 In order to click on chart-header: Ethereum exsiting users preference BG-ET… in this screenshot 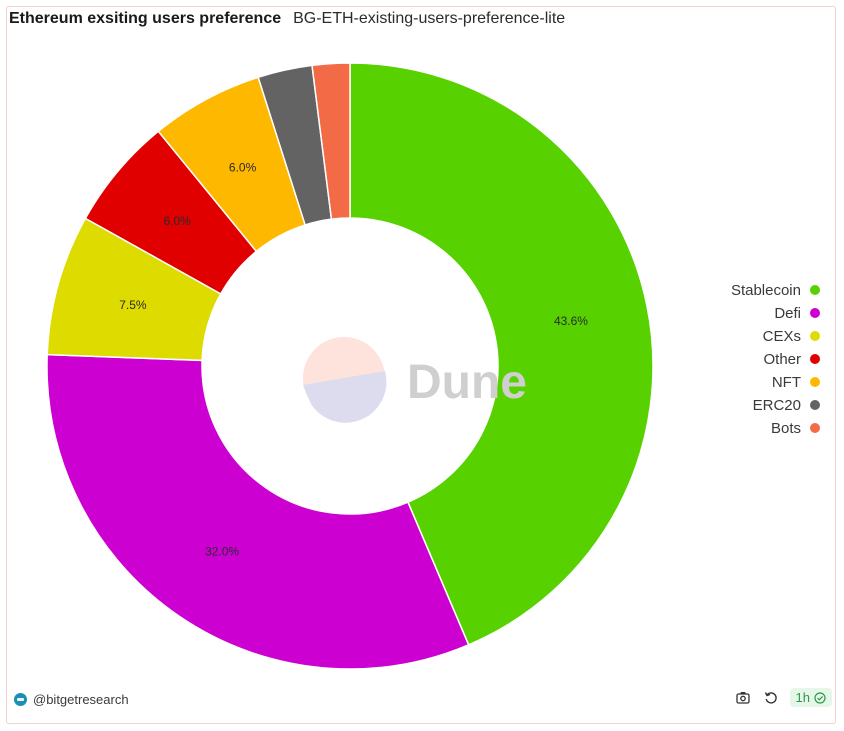, I will do `click(287, 19)`.